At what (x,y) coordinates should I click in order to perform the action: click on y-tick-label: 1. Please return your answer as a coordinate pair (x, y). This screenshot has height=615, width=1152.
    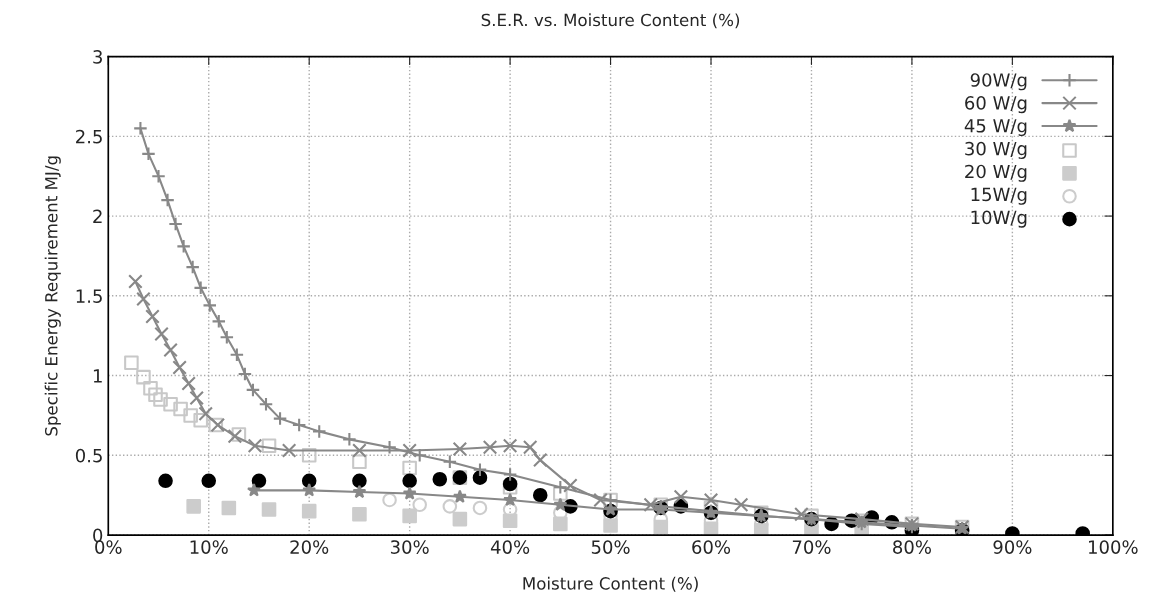
    Looking at the image, I should click on (97, 376).